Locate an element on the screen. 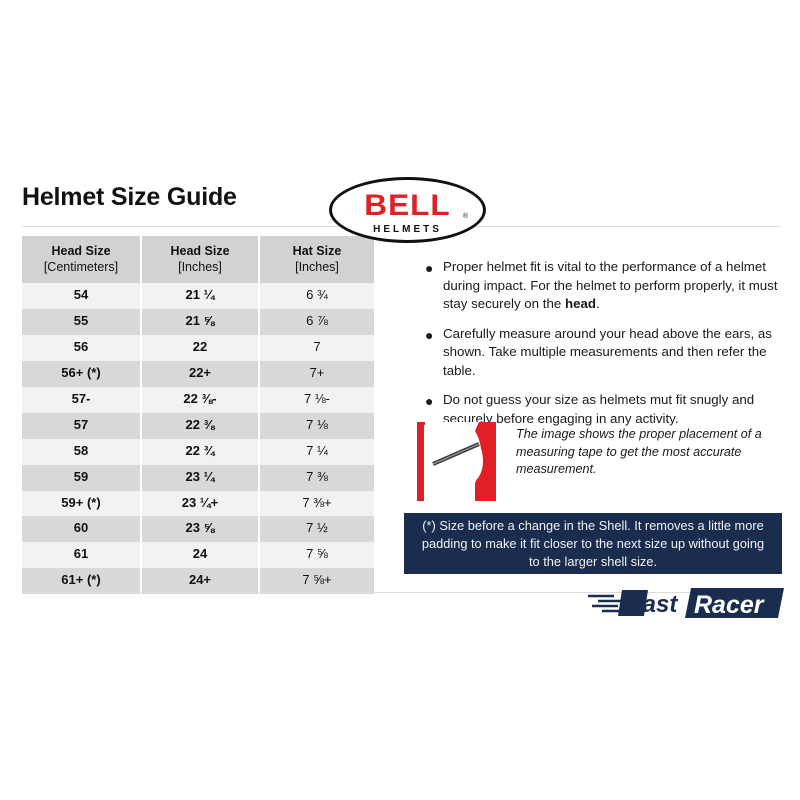  column-header-head-size-in: Head Size [Inches] is located at coordinates (201, 259).